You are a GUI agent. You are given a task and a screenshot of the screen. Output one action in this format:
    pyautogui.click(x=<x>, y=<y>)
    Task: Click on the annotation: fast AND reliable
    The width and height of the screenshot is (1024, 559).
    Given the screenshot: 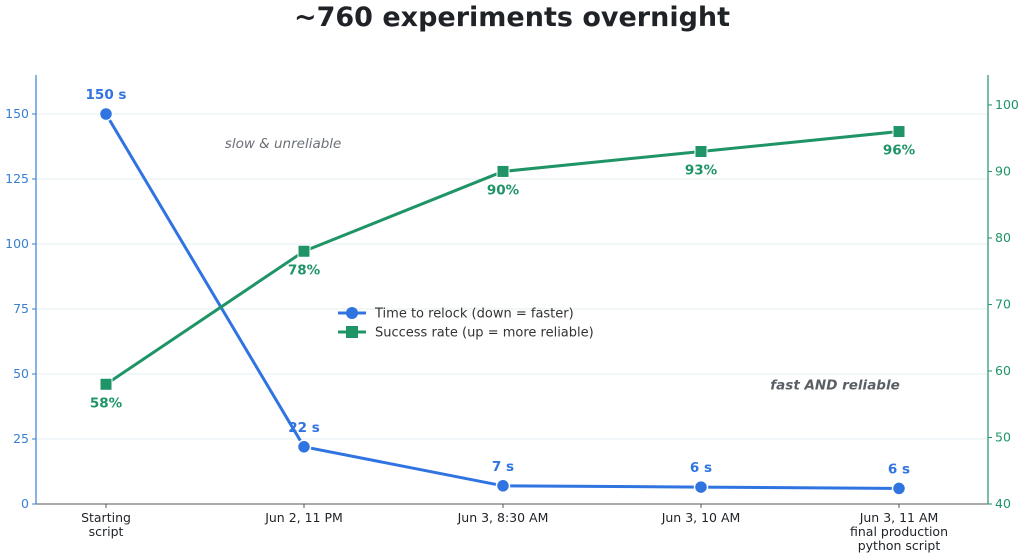 What is the action you would take?
    pyautogui.click(x=834, y=386)
    